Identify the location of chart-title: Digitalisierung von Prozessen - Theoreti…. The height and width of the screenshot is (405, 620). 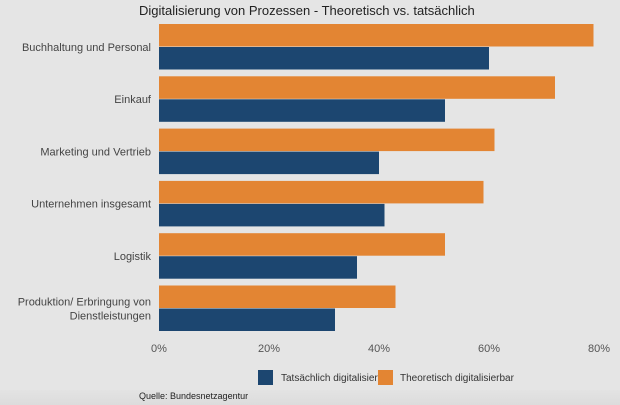
(307, 10).